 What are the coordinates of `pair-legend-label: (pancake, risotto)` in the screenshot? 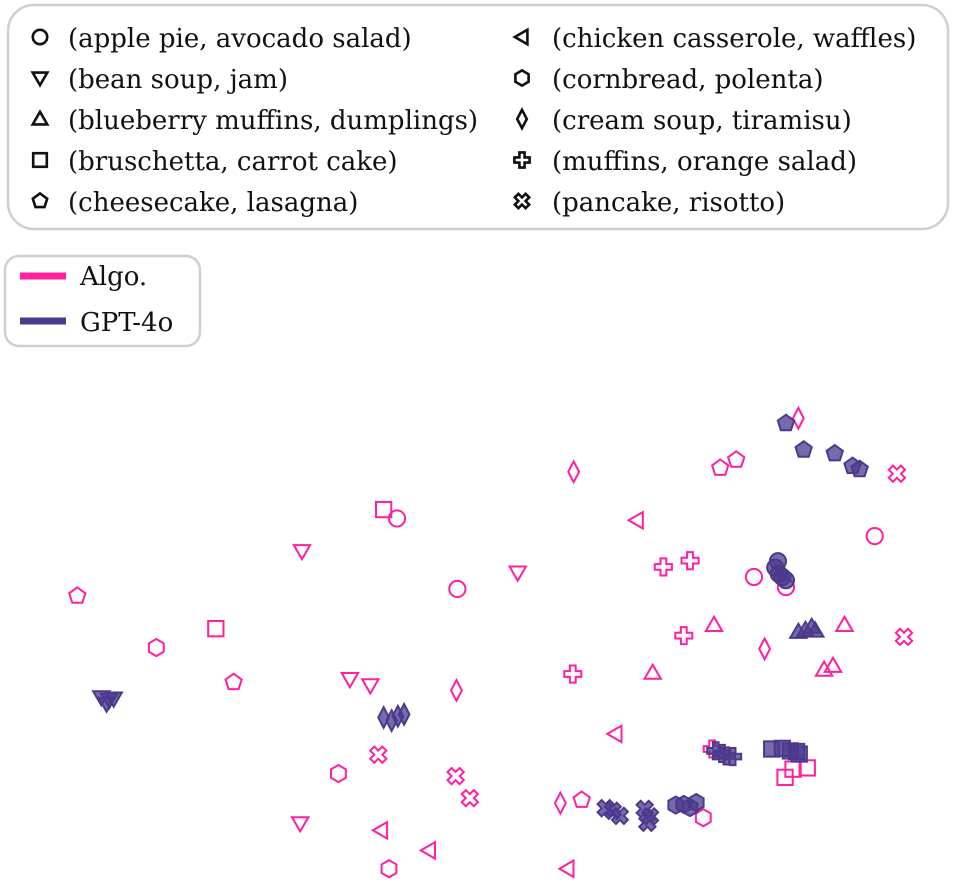 It's located at (668, 203).